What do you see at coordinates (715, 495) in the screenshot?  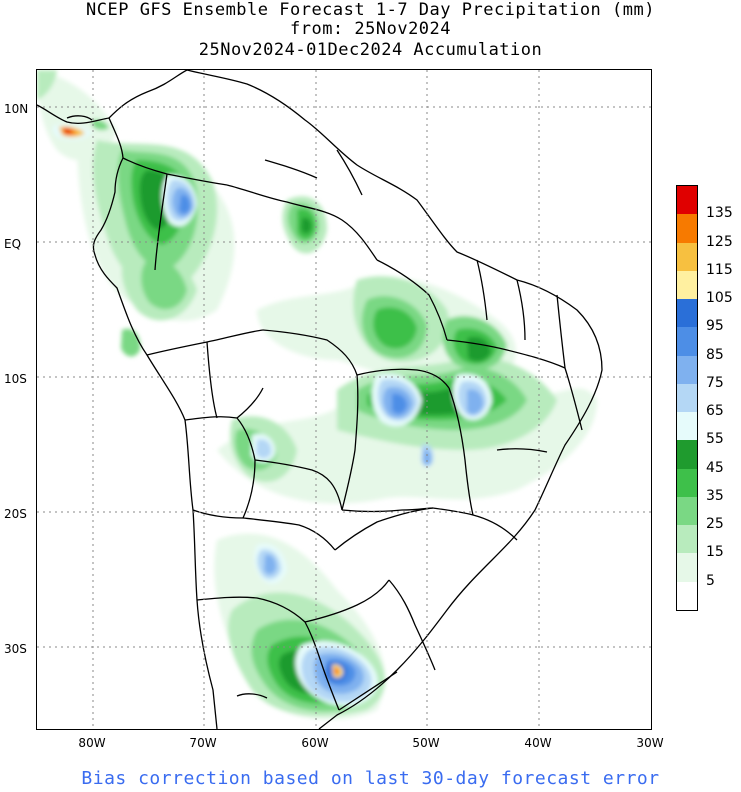 I see `legend-label: 35` at bounding box center [715, 495].